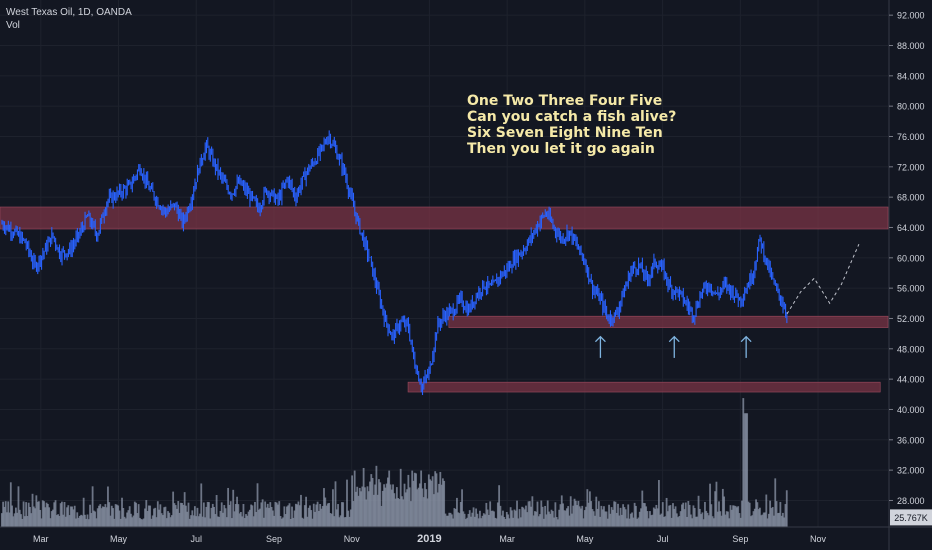 This screenshot has width=932, height=550. What do you see at coordinates (911, 349) in the screenshot?
I see `y-tick-label: 48.000` at bounding box center [911, 349].